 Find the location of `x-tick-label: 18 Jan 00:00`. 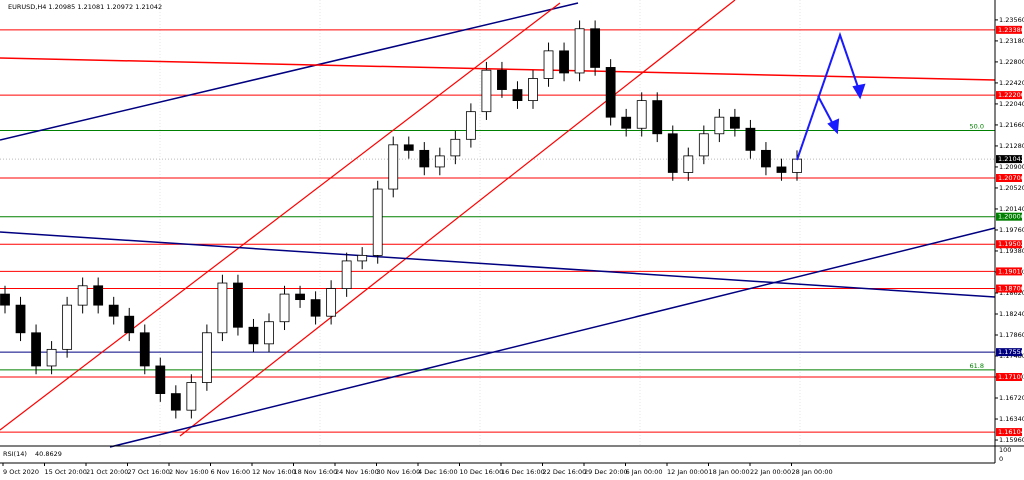

x-tick-label: 18 Jan 00:00 is located at coordinates (729, 472).